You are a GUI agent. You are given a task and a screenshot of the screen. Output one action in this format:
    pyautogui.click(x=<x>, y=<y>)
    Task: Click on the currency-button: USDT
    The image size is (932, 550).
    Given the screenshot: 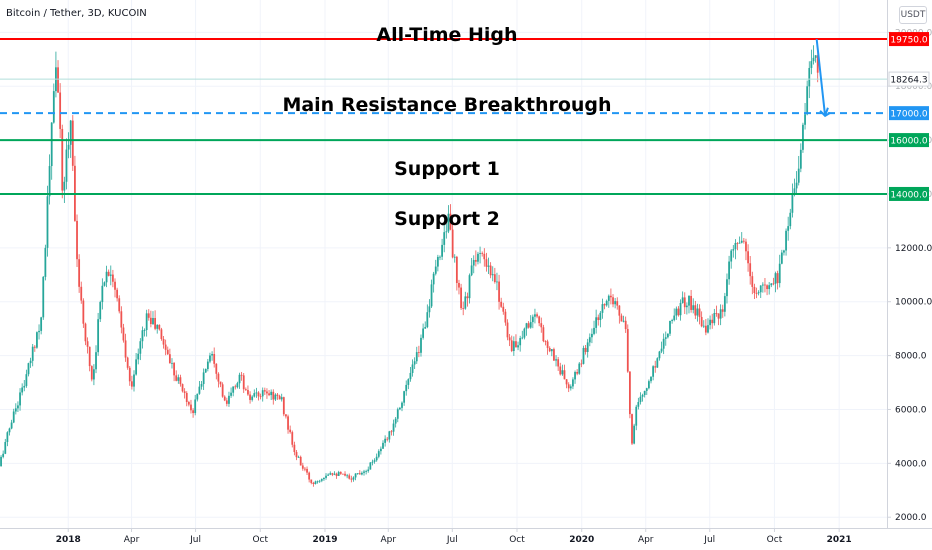 What is the action you would take?
    pyautogui.click(x=913, y=15)
    